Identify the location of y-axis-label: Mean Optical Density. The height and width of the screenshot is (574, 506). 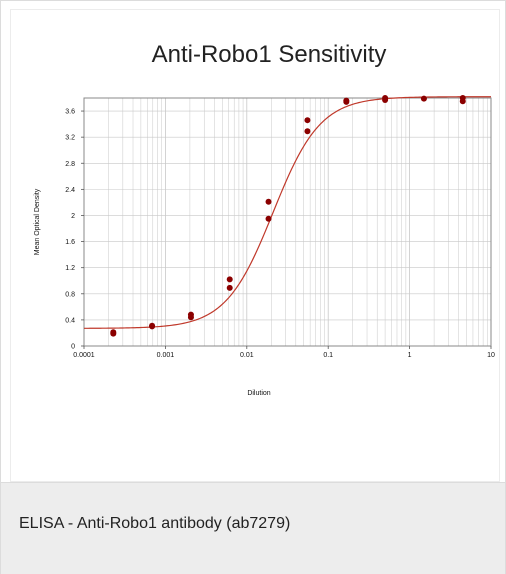
(37, 221).